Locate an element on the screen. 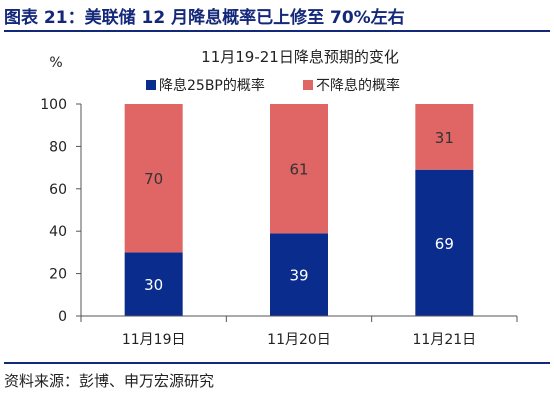 The image size is (554, 401). x-tick-label-1: 11月20日 is located at coordinates (299, 340).